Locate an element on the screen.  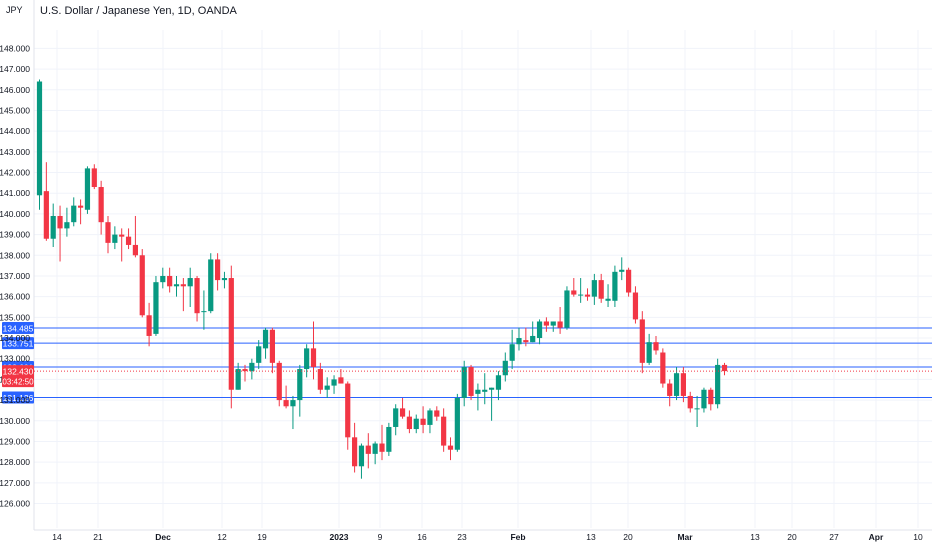
y-tick-label: 134.000 is located at coordinates (15, 338).